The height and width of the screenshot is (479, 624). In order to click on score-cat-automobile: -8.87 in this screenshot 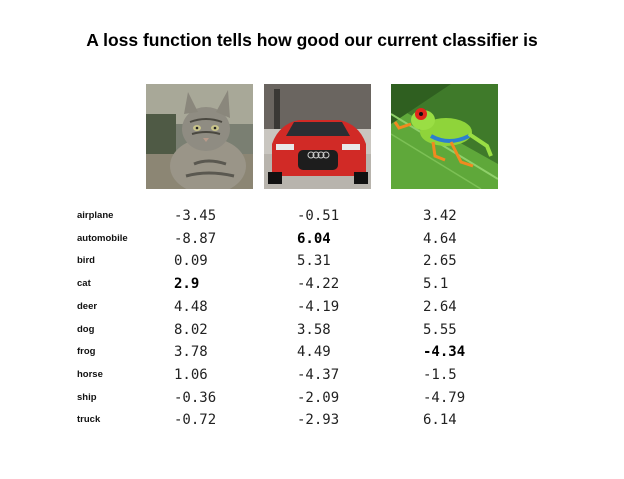, I will do `click(195, 238)`.